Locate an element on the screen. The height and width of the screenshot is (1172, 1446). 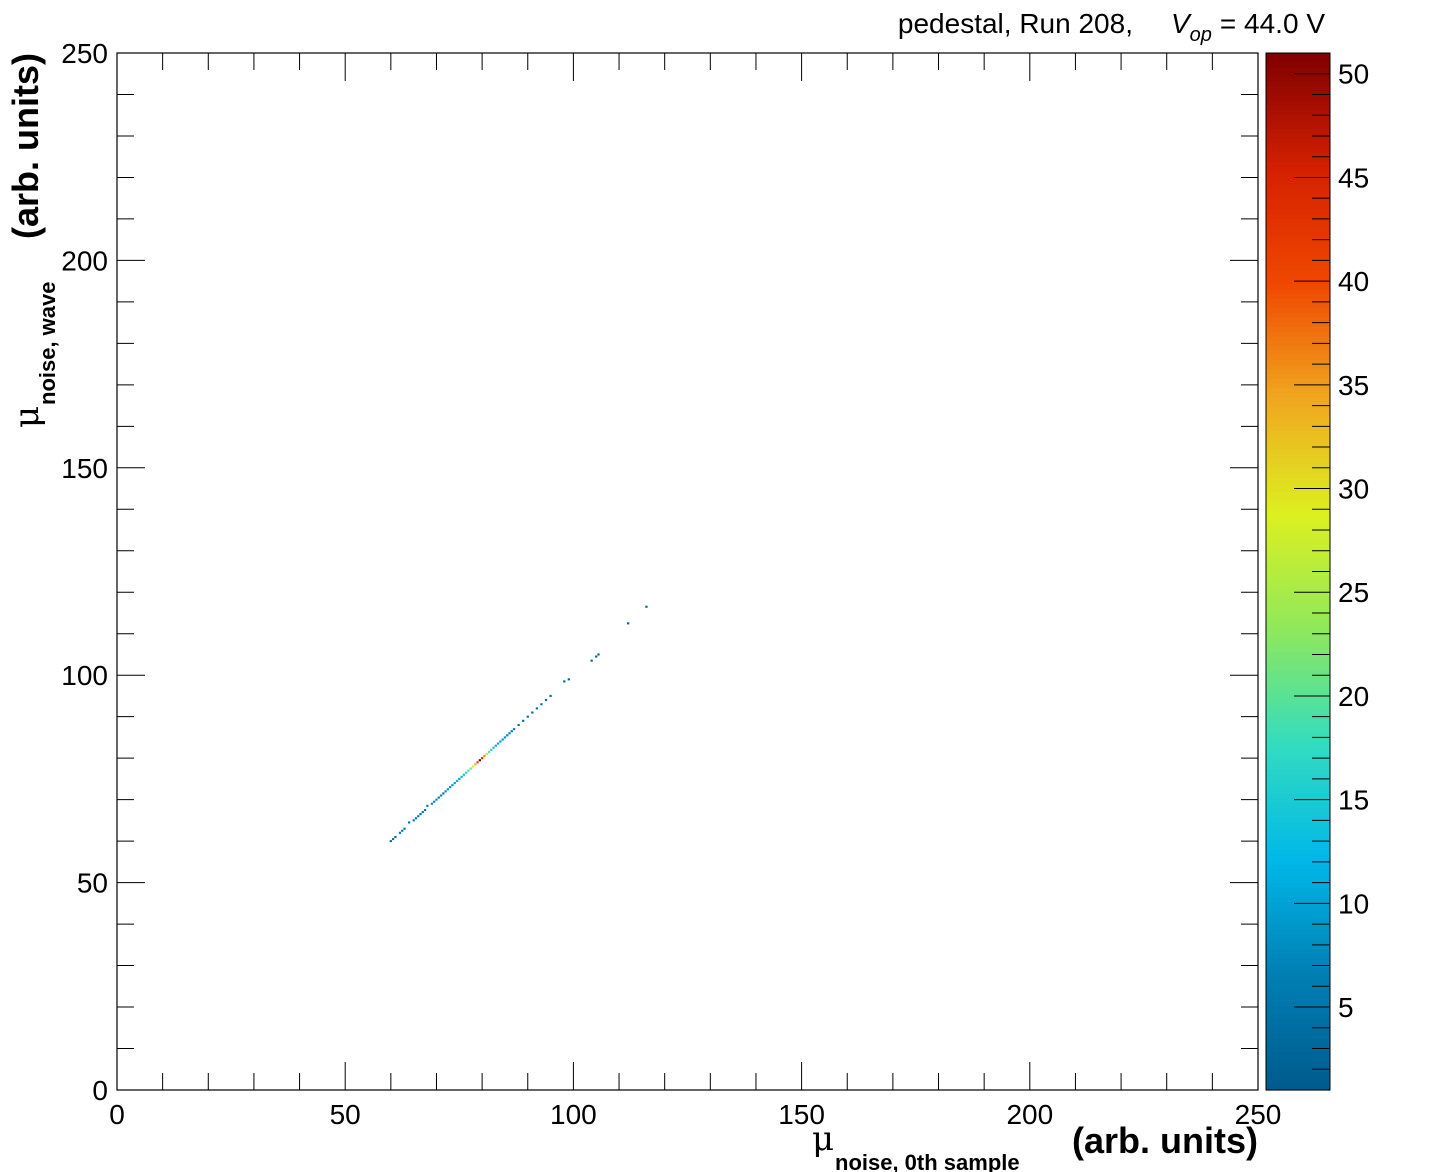
colorbar-tick-label: 50 is located at coordinates (1353, 74).